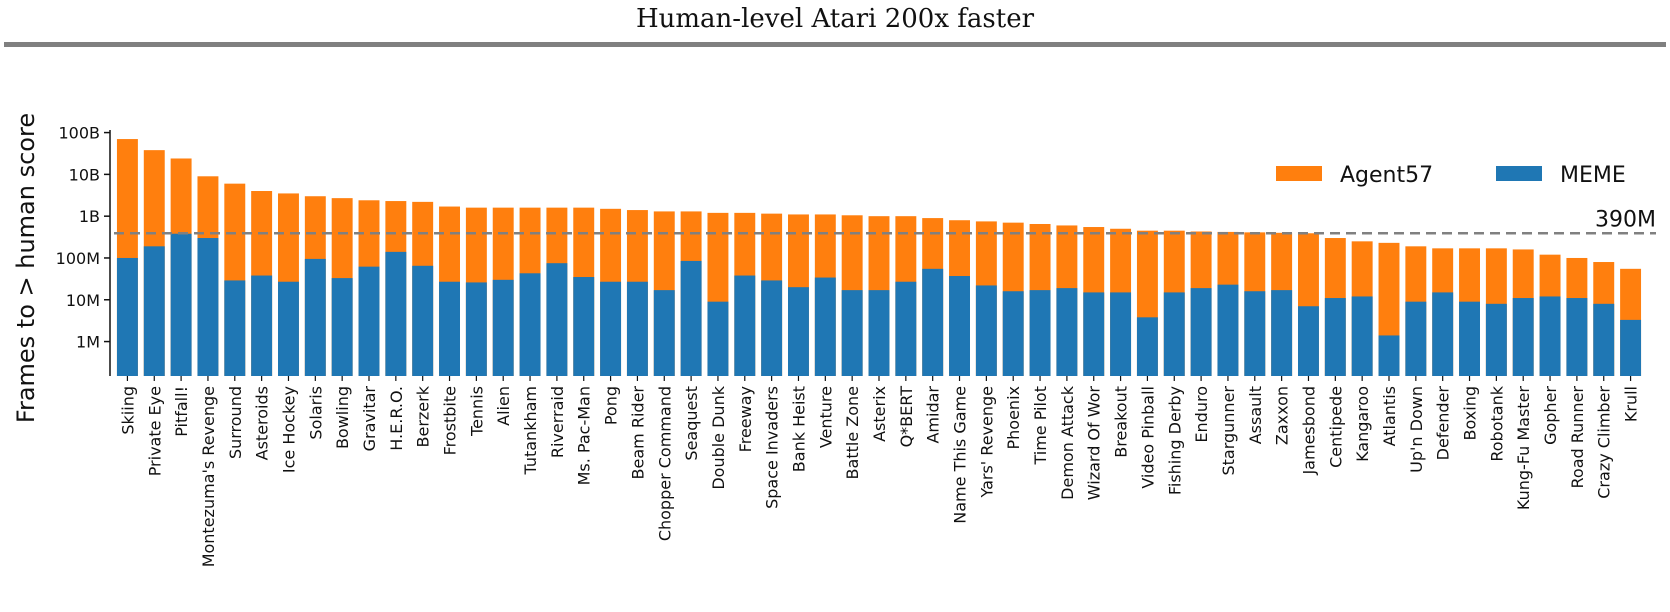 The height and width of the screenshot is (612, 1670). Describe the element at coordinates (1282, 333) in the screenshot. I see `meme-bar-zaxxon` at that location.